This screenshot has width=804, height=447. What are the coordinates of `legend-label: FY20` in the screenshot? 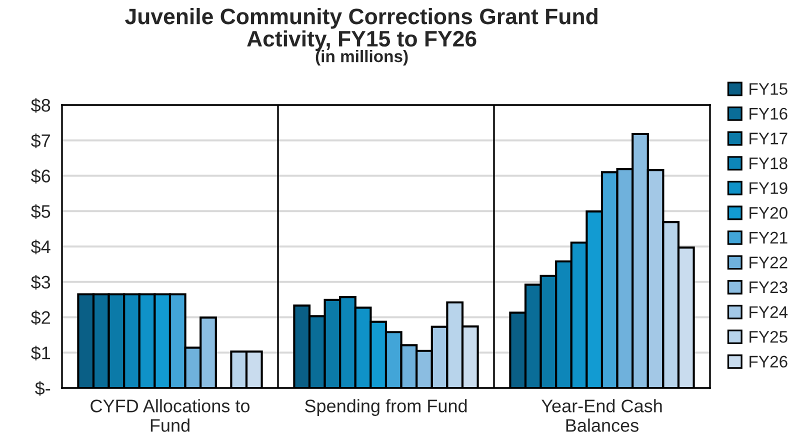 It's located at (769, 213).